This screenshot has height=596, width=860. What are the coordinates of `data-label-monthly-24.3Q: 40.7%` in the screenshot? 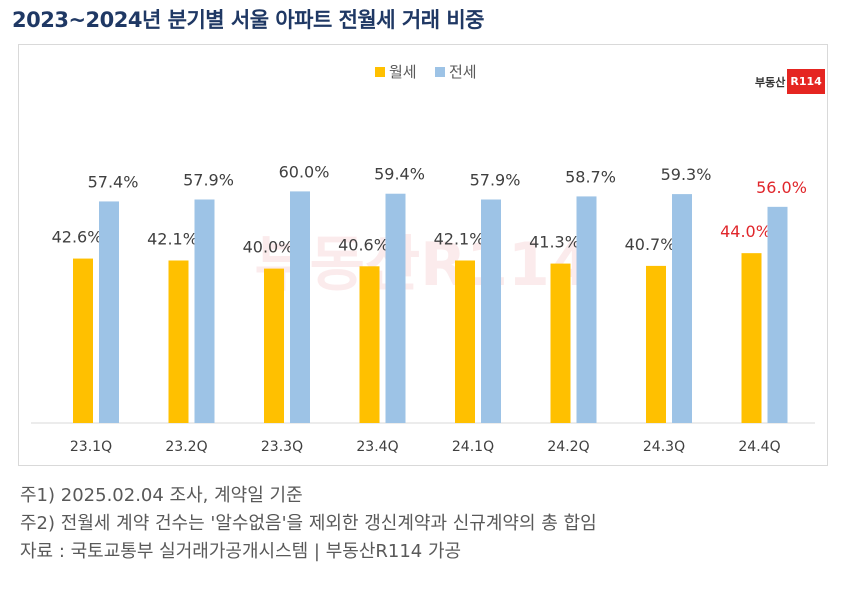 It's located at (650, 244).